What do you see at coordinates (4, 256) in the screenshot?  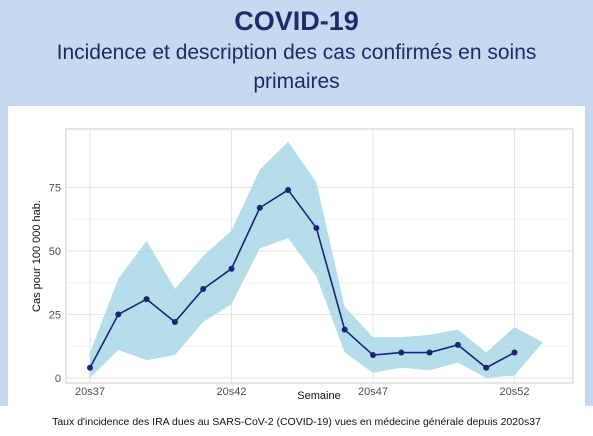 I see `panel-border-left` at bounding box center [4, 256].